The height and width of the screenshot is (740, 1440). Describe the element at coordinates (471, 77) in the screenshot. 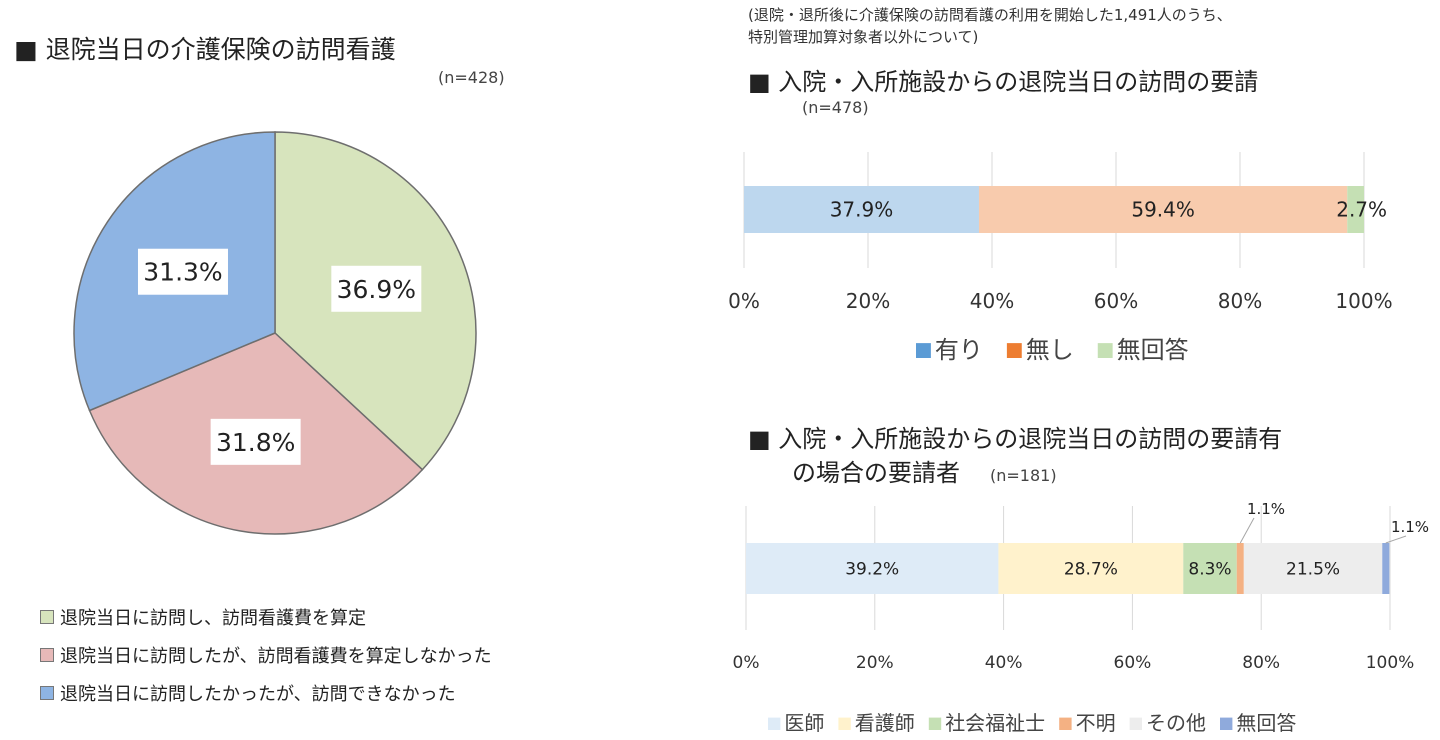

I see `pie-chart-sample-size: (n=428)` at that location.